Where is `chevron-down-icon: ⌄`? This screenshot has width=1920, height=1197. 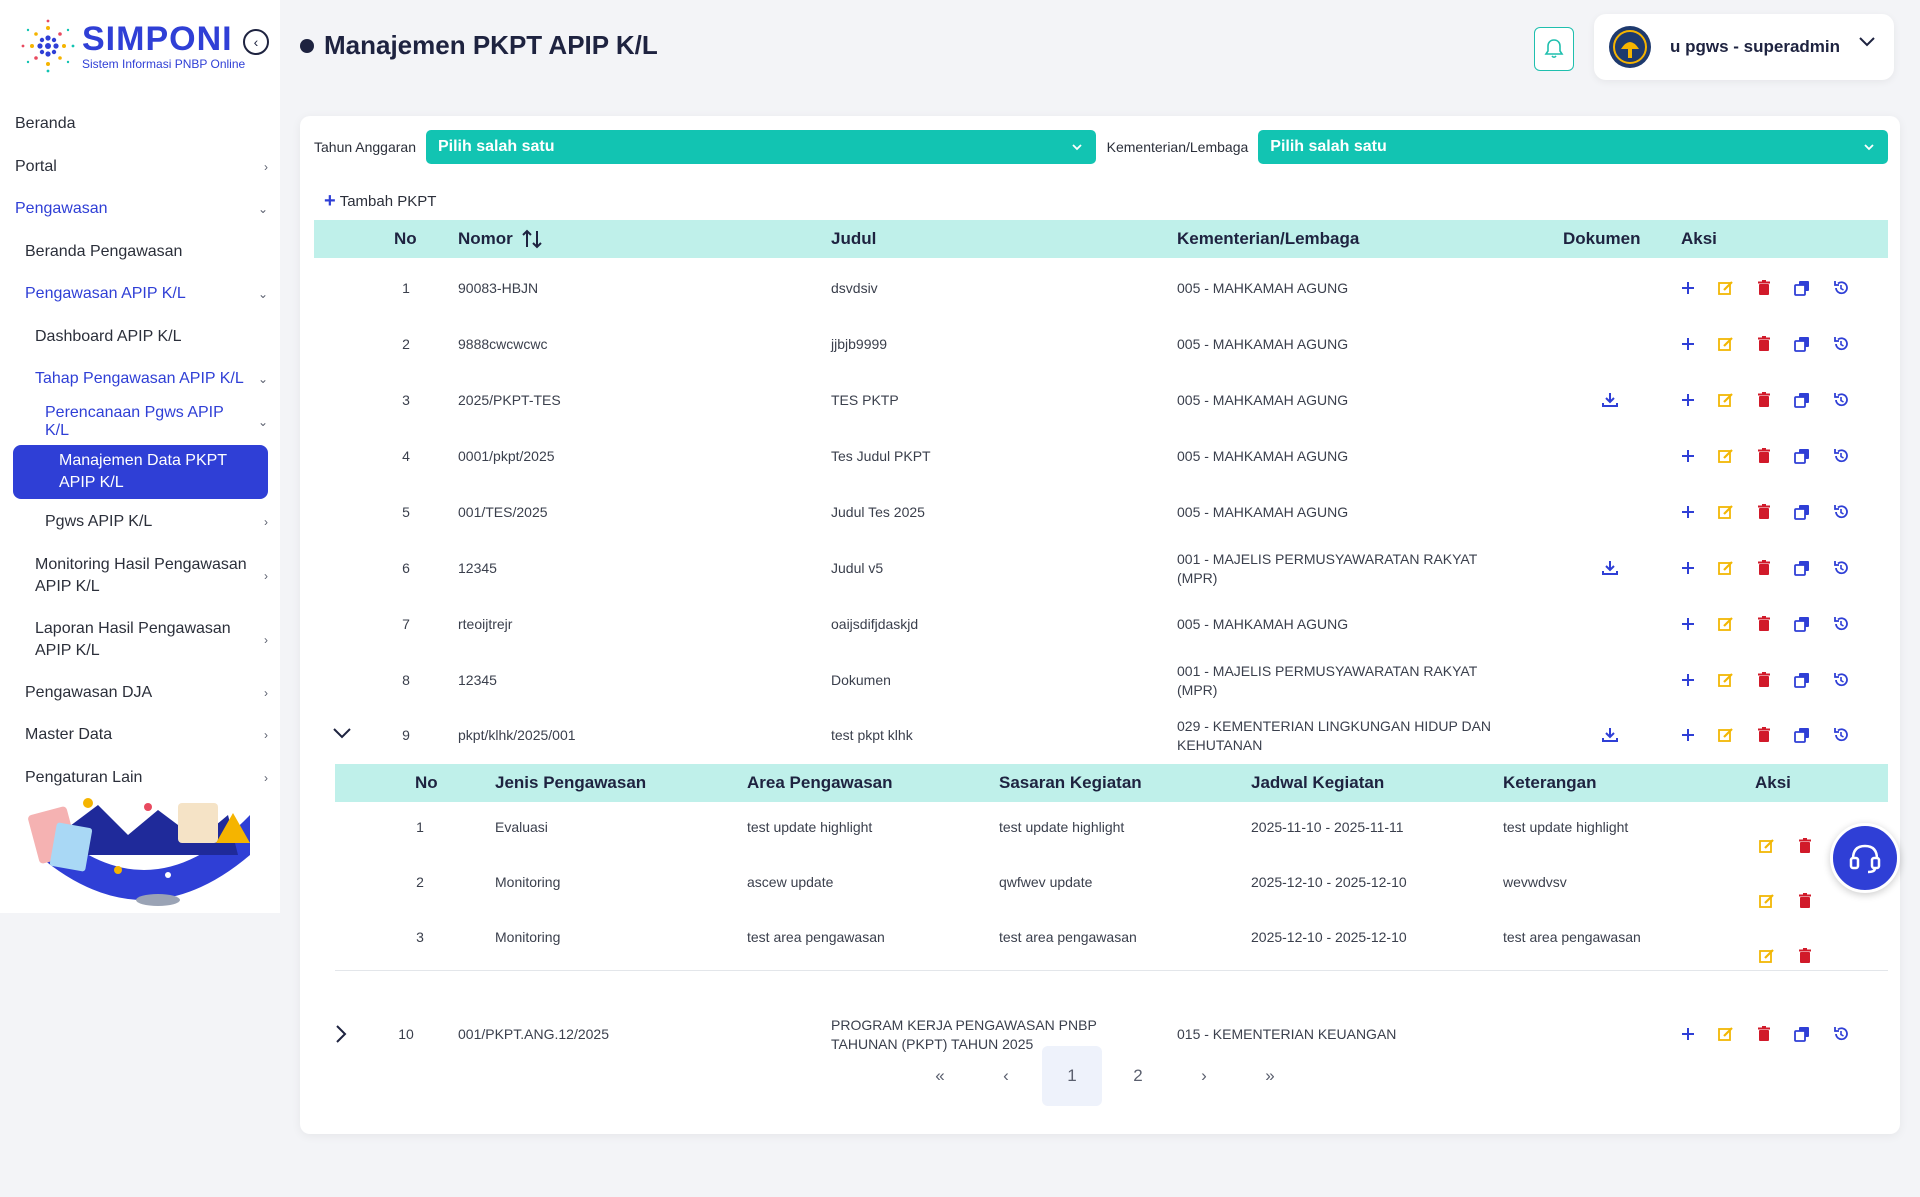 chevron-down-icon: ⌄ is located at coordinates (262, 421).